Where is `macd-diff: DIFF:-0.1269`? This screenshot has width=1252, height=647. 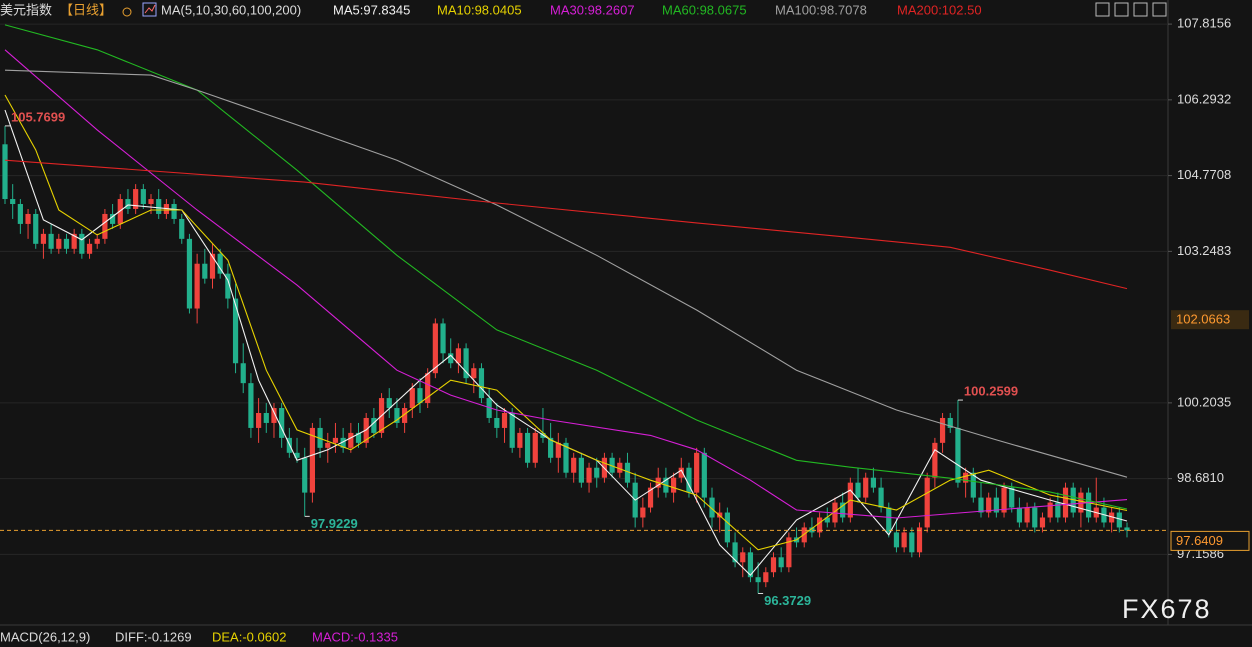 macd-diff: DIFF:-0.1269 is located at coordinates (153, 636).